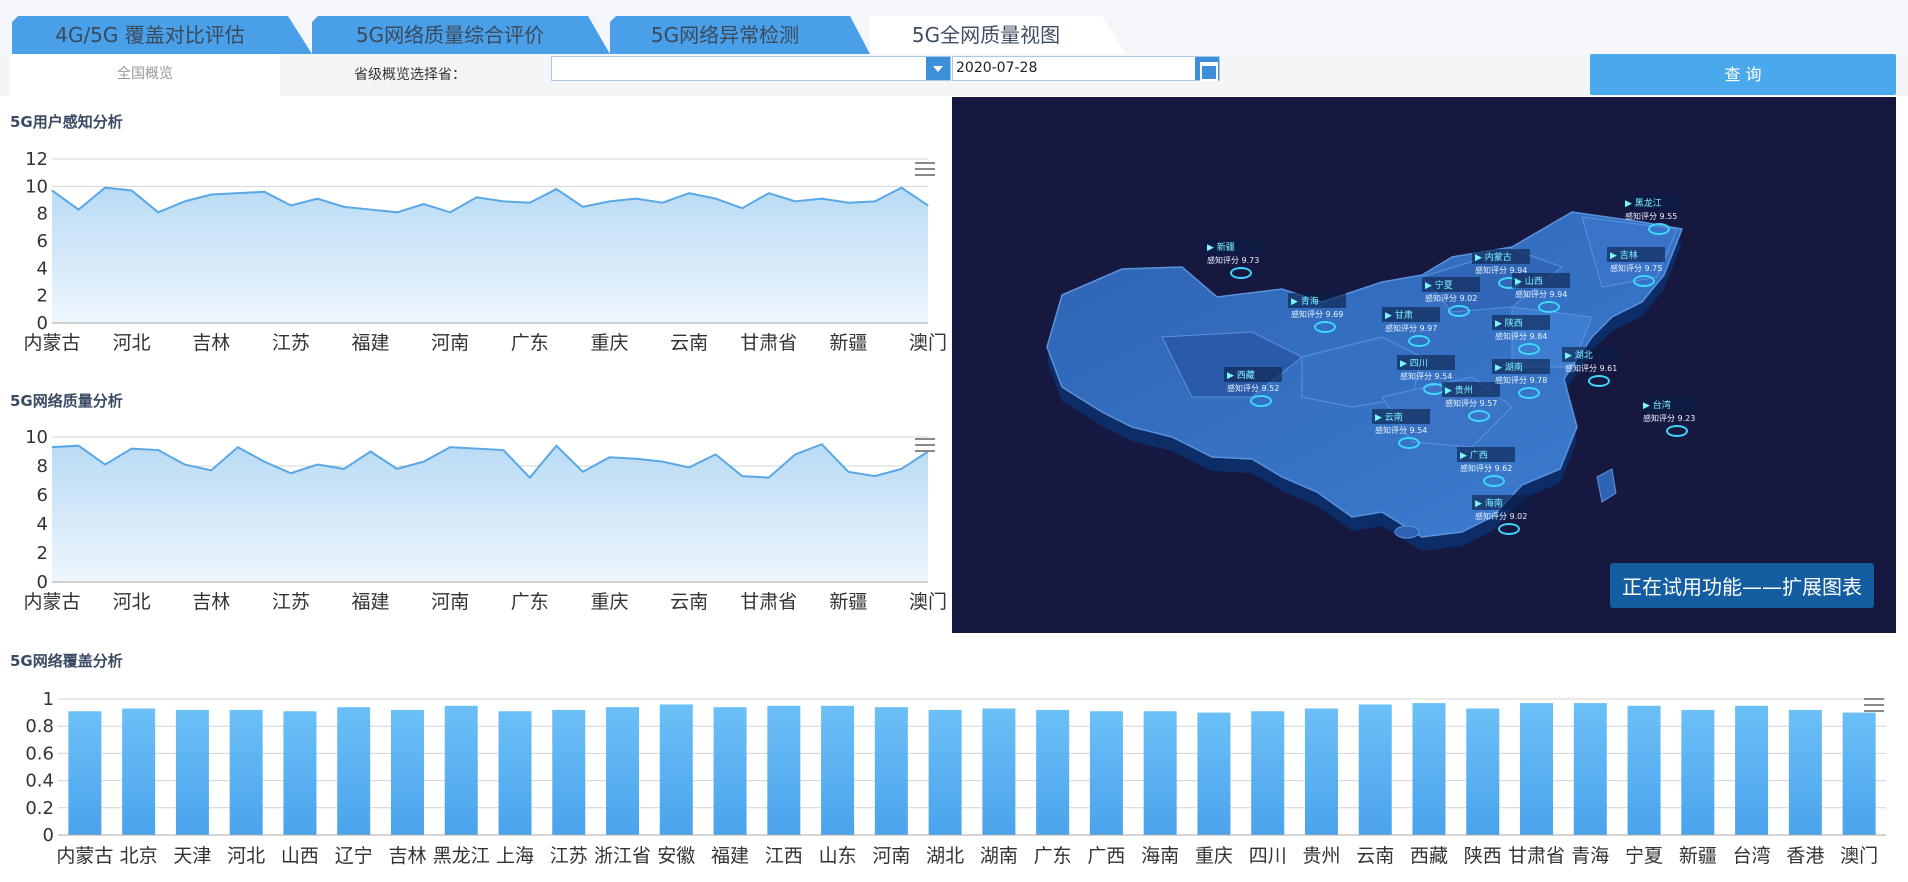  What do you see at coordinates (36, 159) in the screenshot?
I see `y-tick-label: 12` at bounding box center [36, 159].